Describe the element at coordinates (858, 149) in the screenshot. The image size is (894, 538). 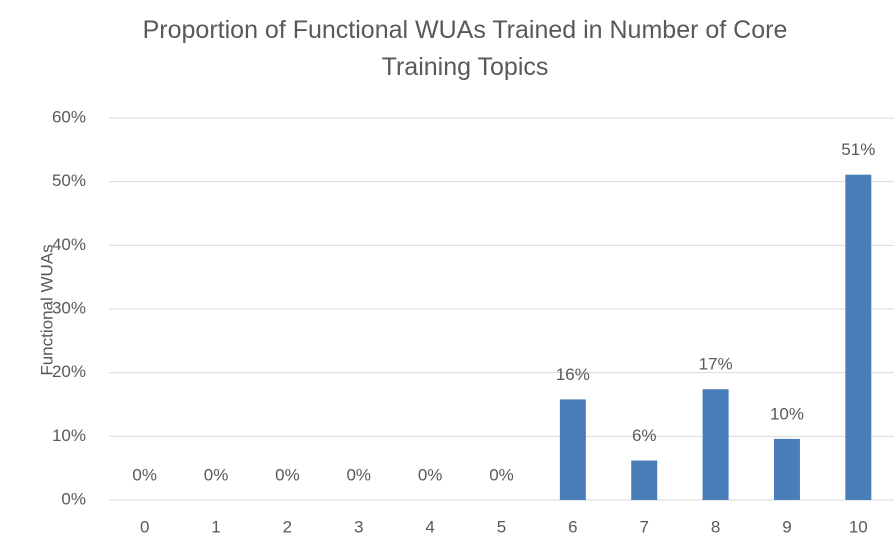
I see `data-label: 51%` at that location.